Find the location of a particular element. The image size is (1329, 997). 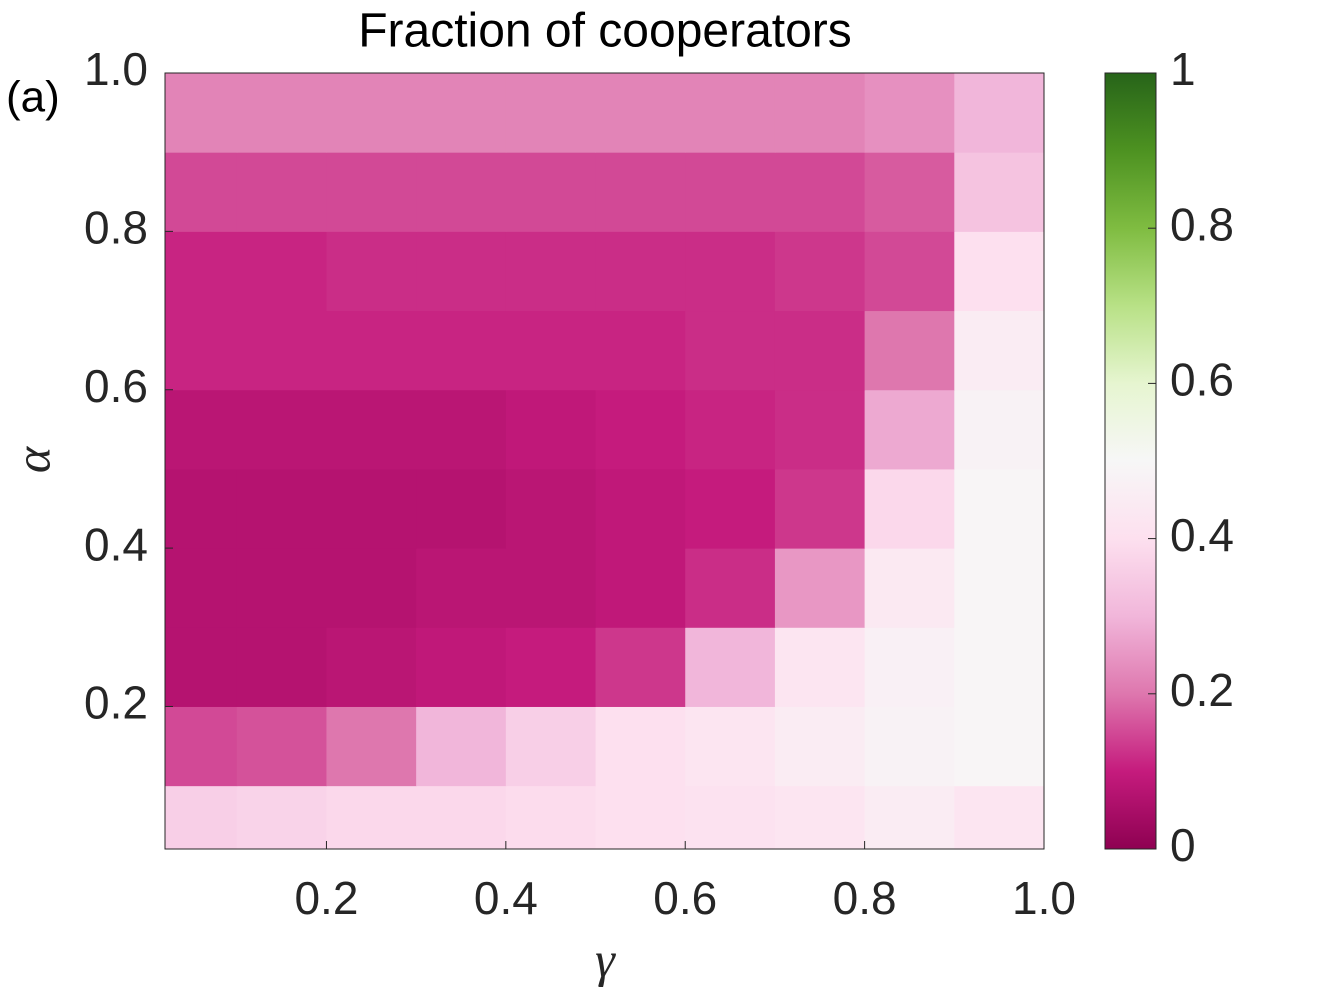

colorbar-tick-label: 0.4 is located at coordinates (1202, 535).